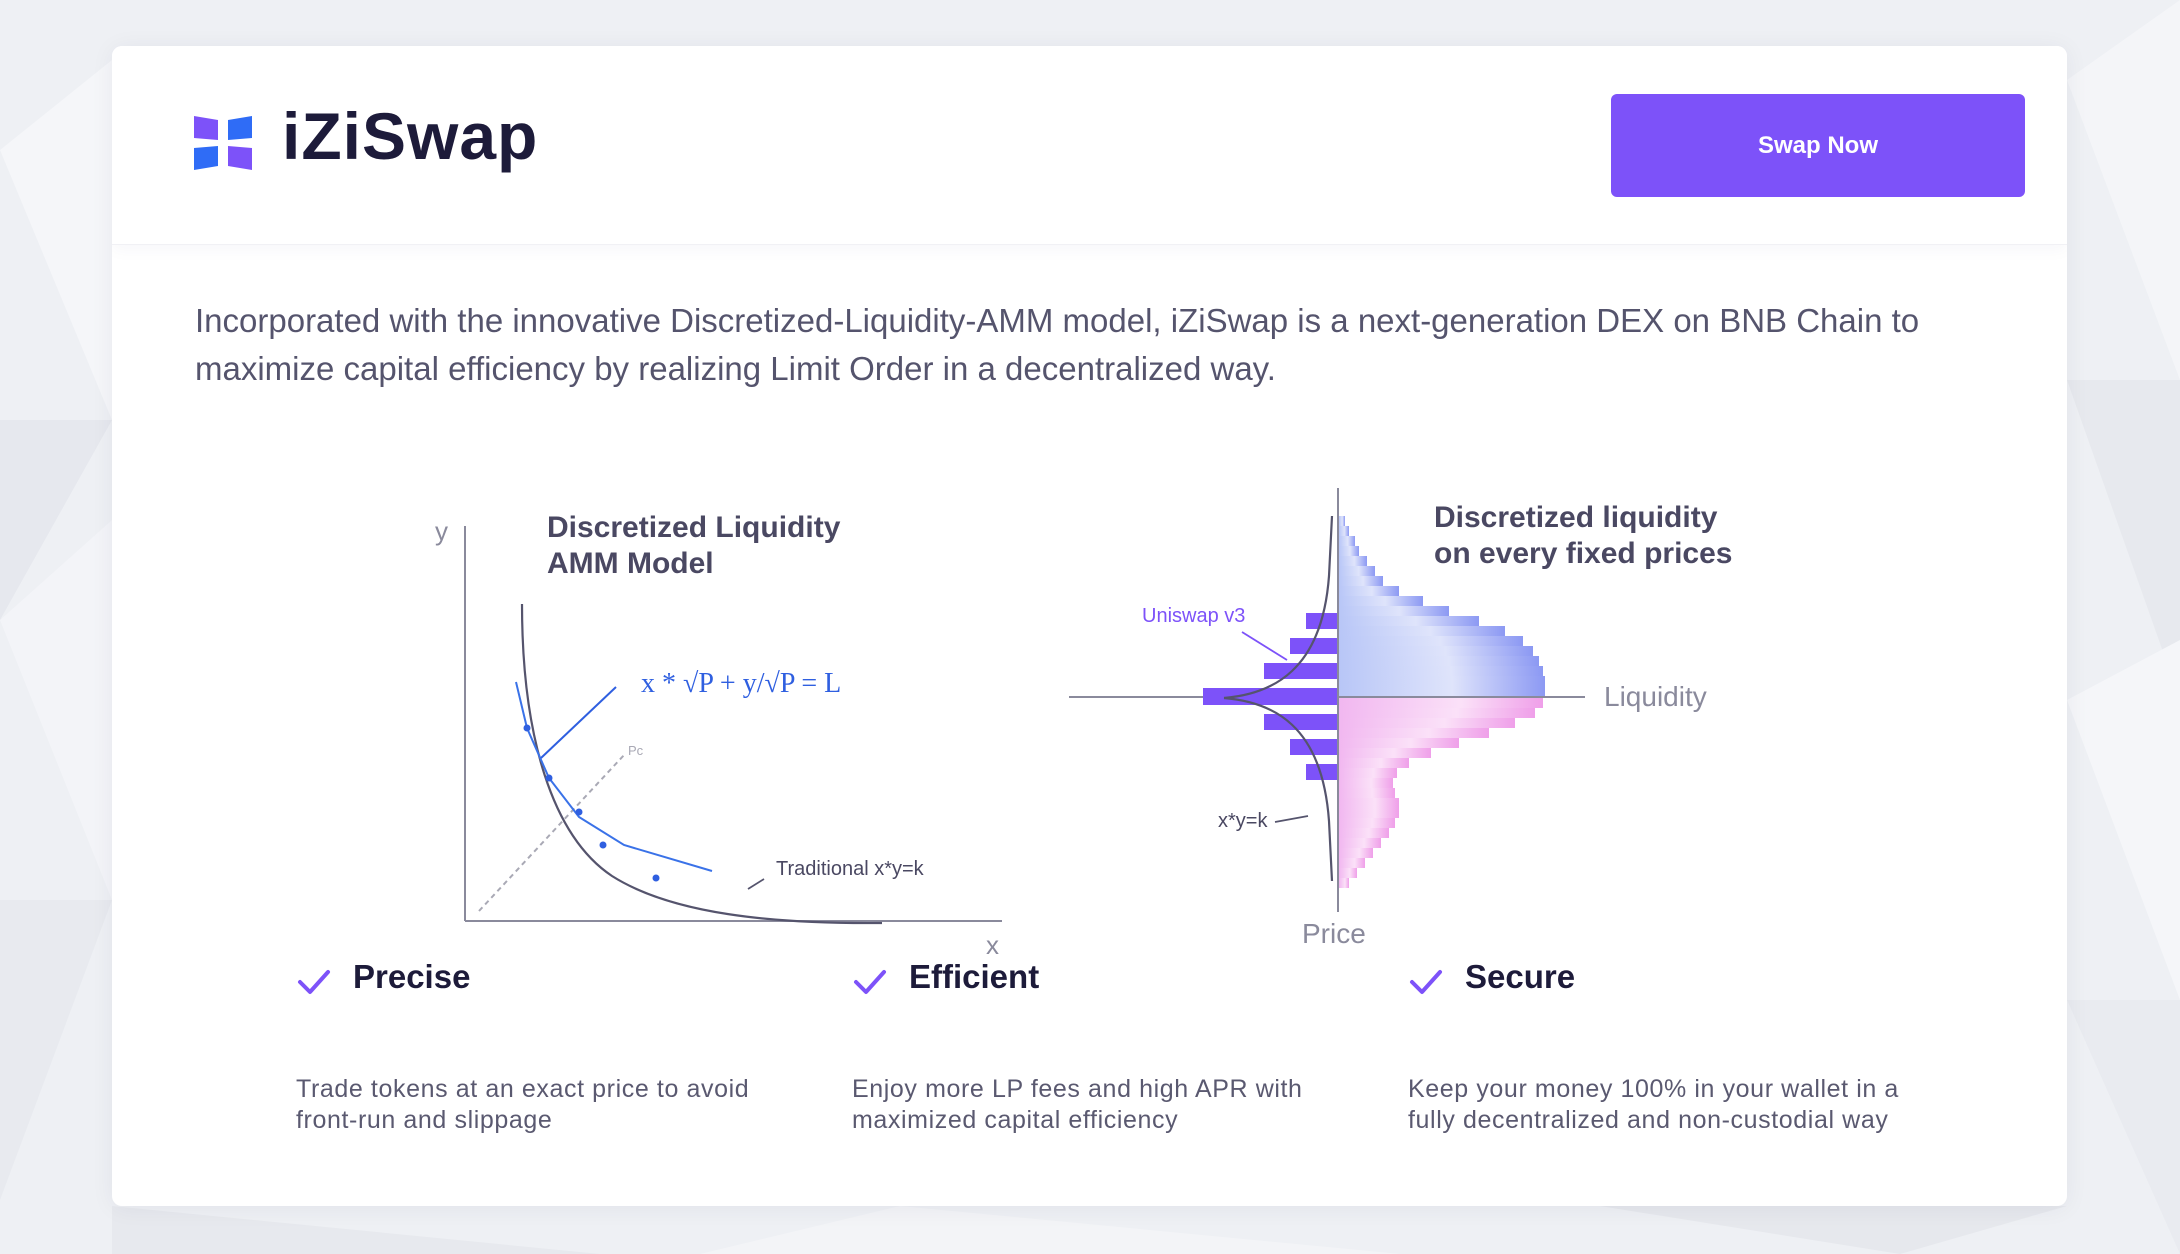  What do you see at coordinates (1583, 553) in the screenshot?
I see `liquidity-title-line2: on every fixed prices` at bounding box center [1583, 553].